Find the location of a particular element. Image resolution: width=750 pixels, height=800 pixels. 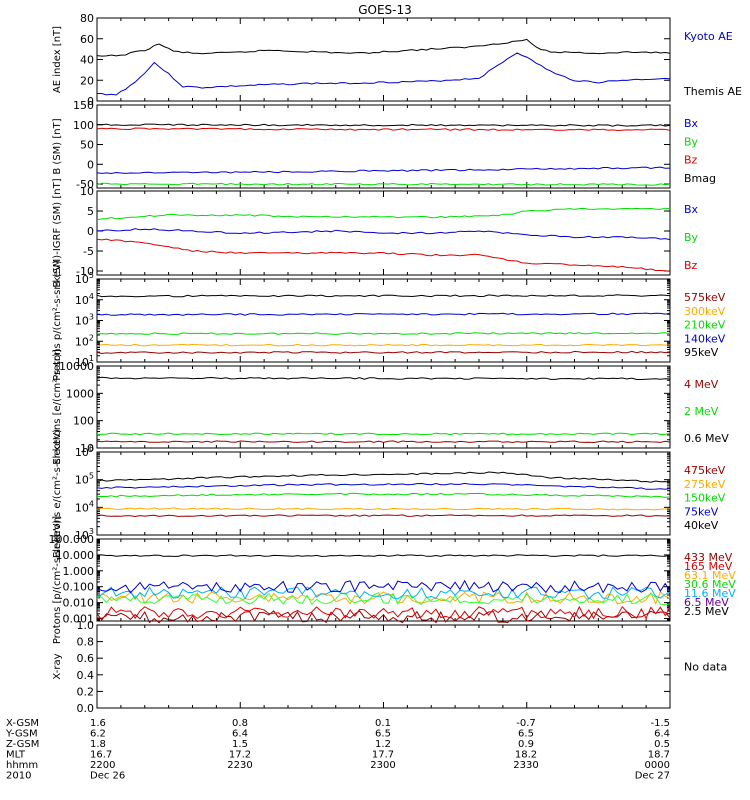

x-row-label: 2010 is located at coordinates (18, 776).